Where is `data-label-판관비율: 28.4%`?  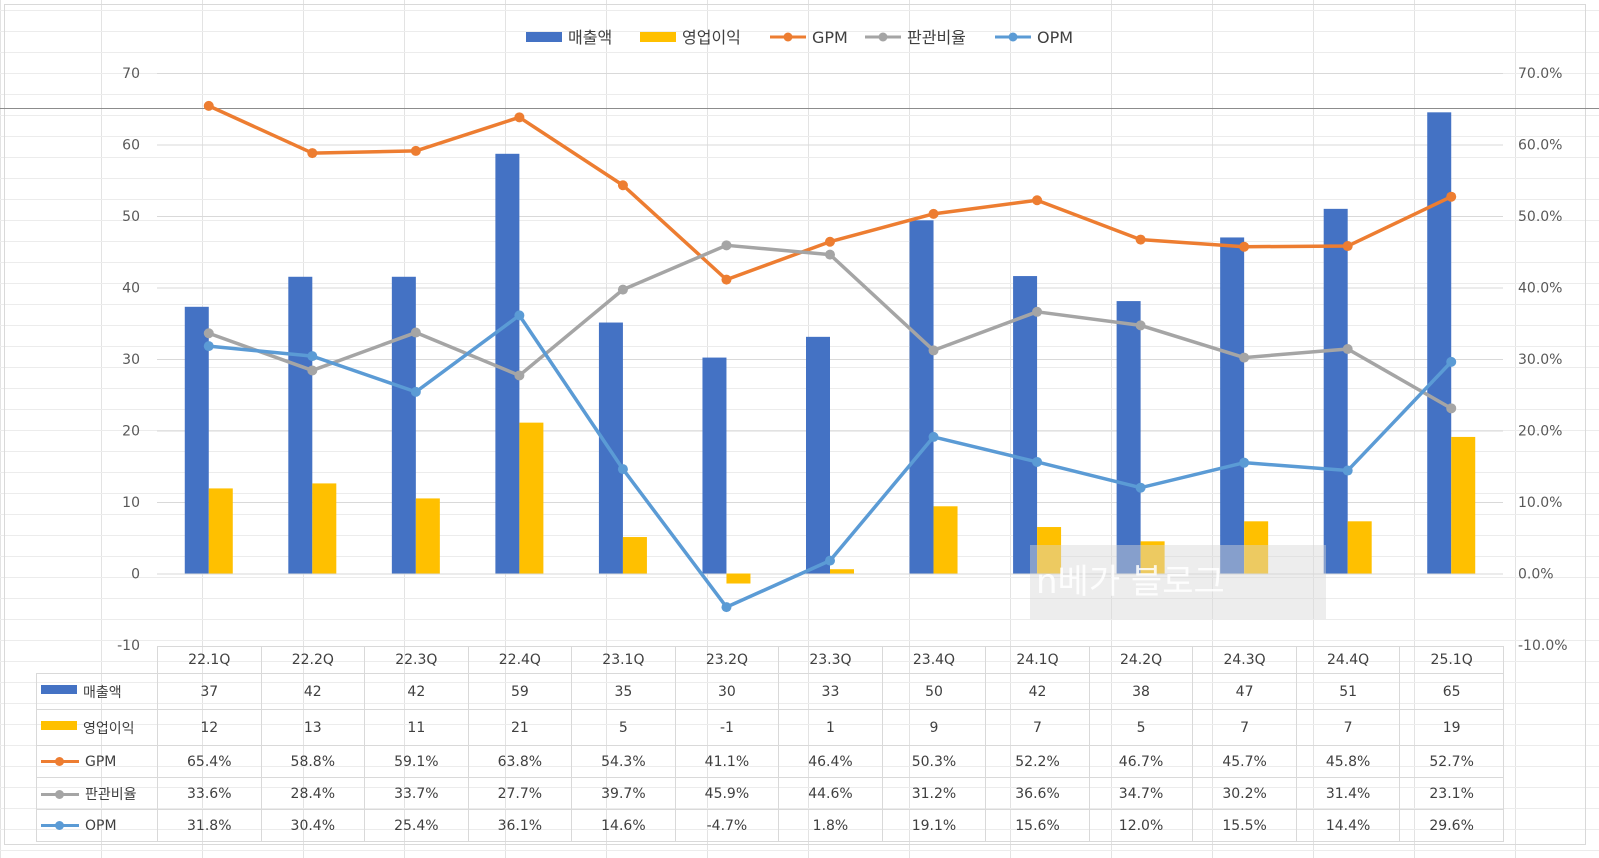
data-label-판관비율: 28.4% is located at coordinates (313, 793).